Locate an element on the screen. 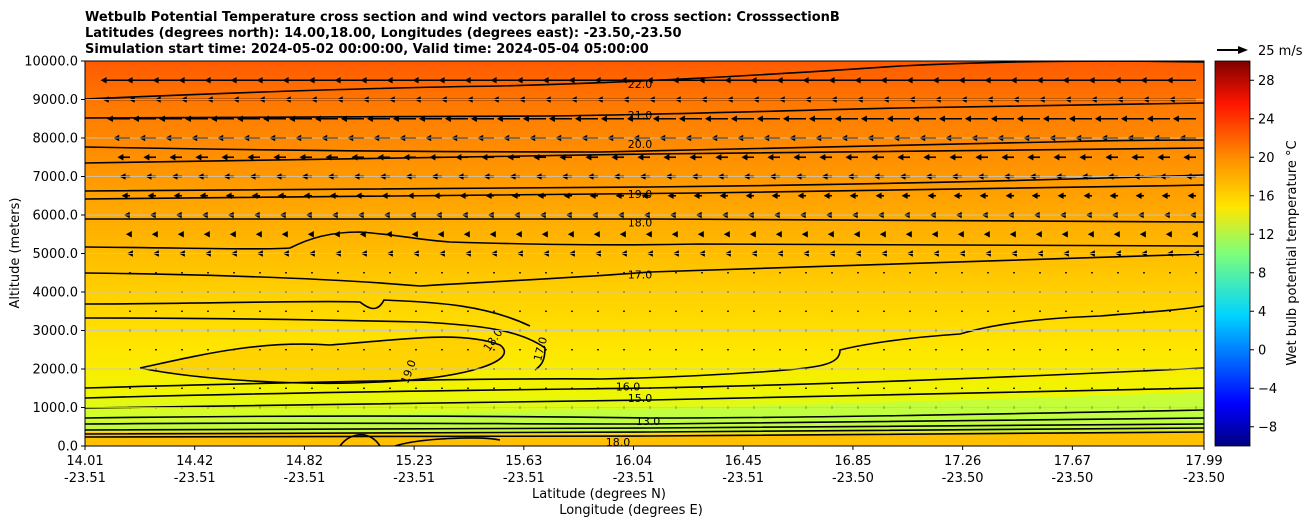 The width and height of the screenshot is (1311, 526). contour-label-text: 22.0 is located at coordinates (640, 84).